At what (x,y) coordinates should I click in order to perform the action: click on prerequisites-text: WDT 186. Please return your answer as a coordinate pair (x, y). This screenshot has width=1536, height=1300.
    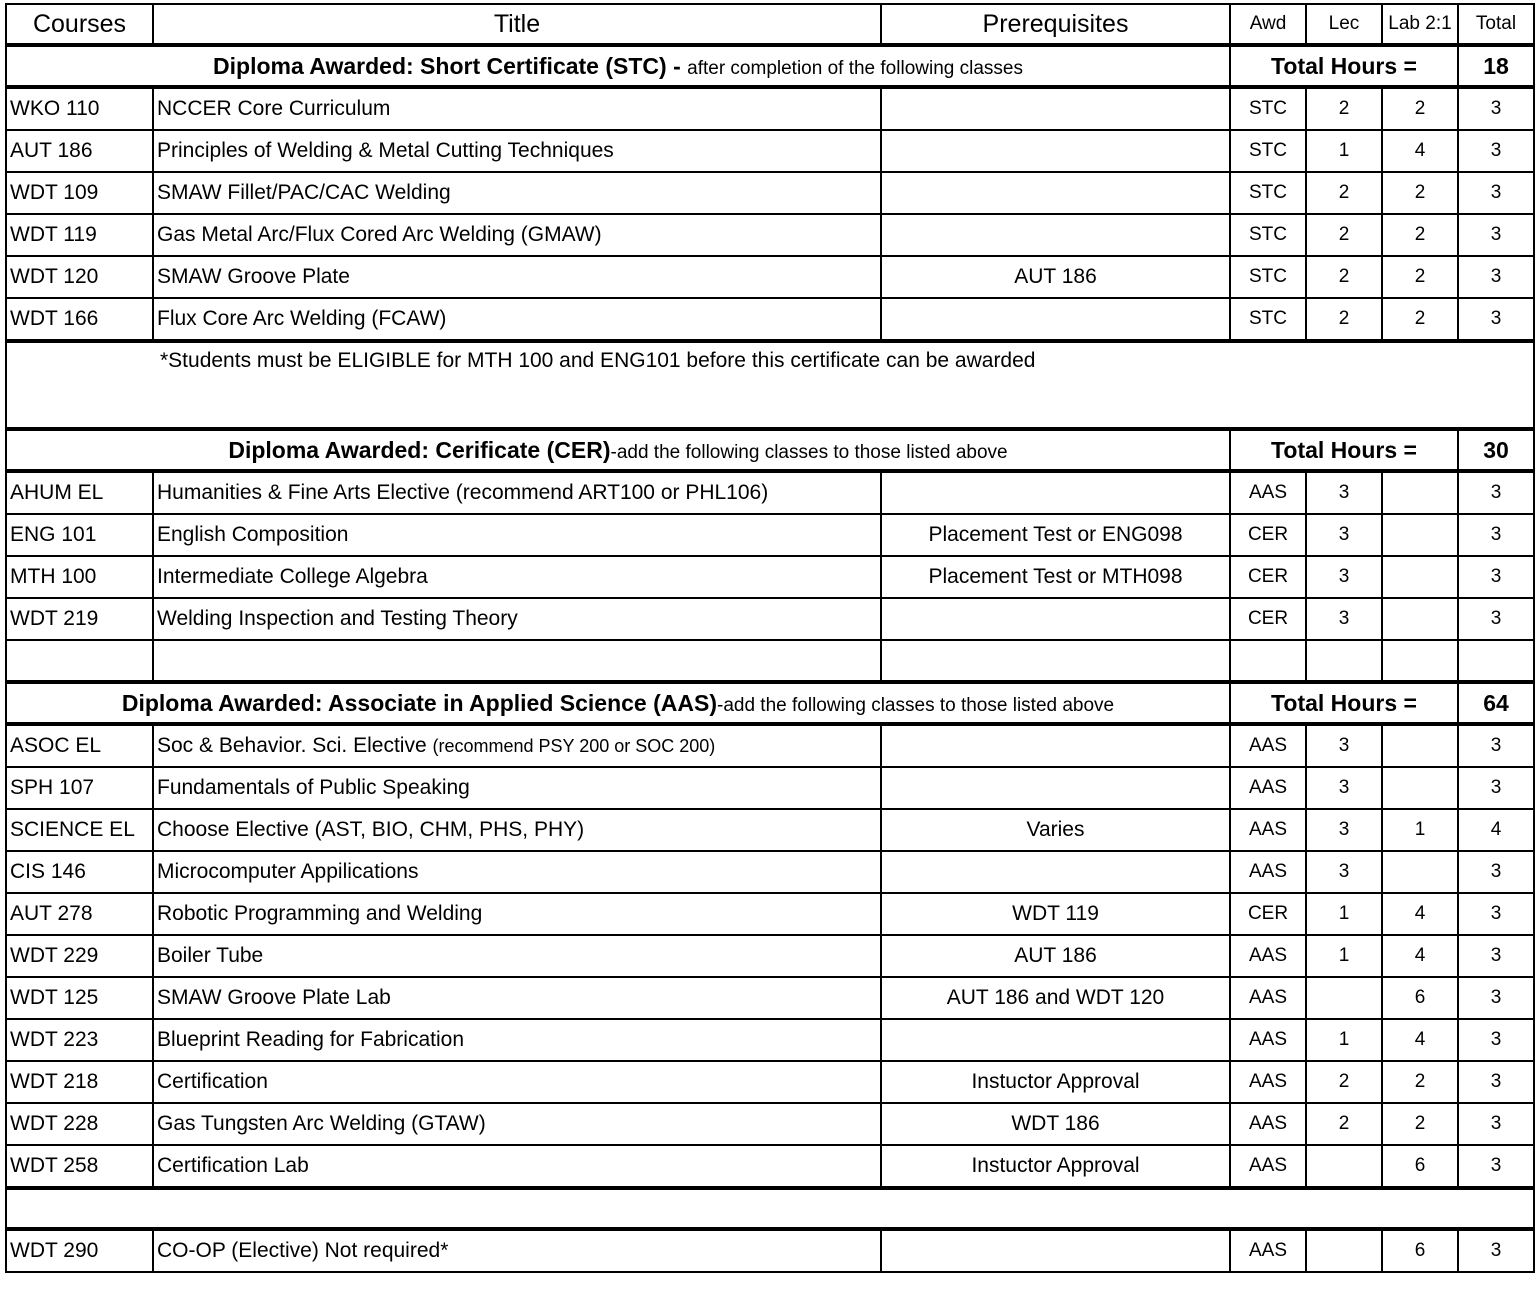
    Looking at the image, I should click on (1055, 1123).